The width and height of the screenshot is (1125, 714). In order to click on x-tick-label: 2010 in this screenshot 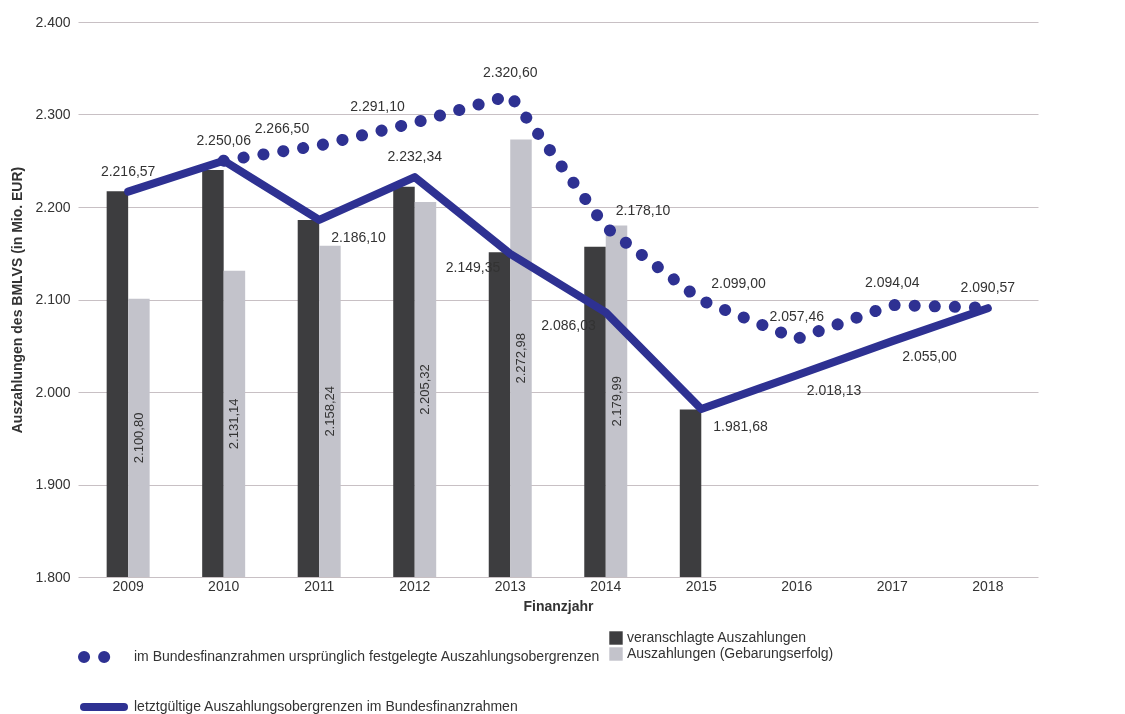, I will do `click(224, 585)`.